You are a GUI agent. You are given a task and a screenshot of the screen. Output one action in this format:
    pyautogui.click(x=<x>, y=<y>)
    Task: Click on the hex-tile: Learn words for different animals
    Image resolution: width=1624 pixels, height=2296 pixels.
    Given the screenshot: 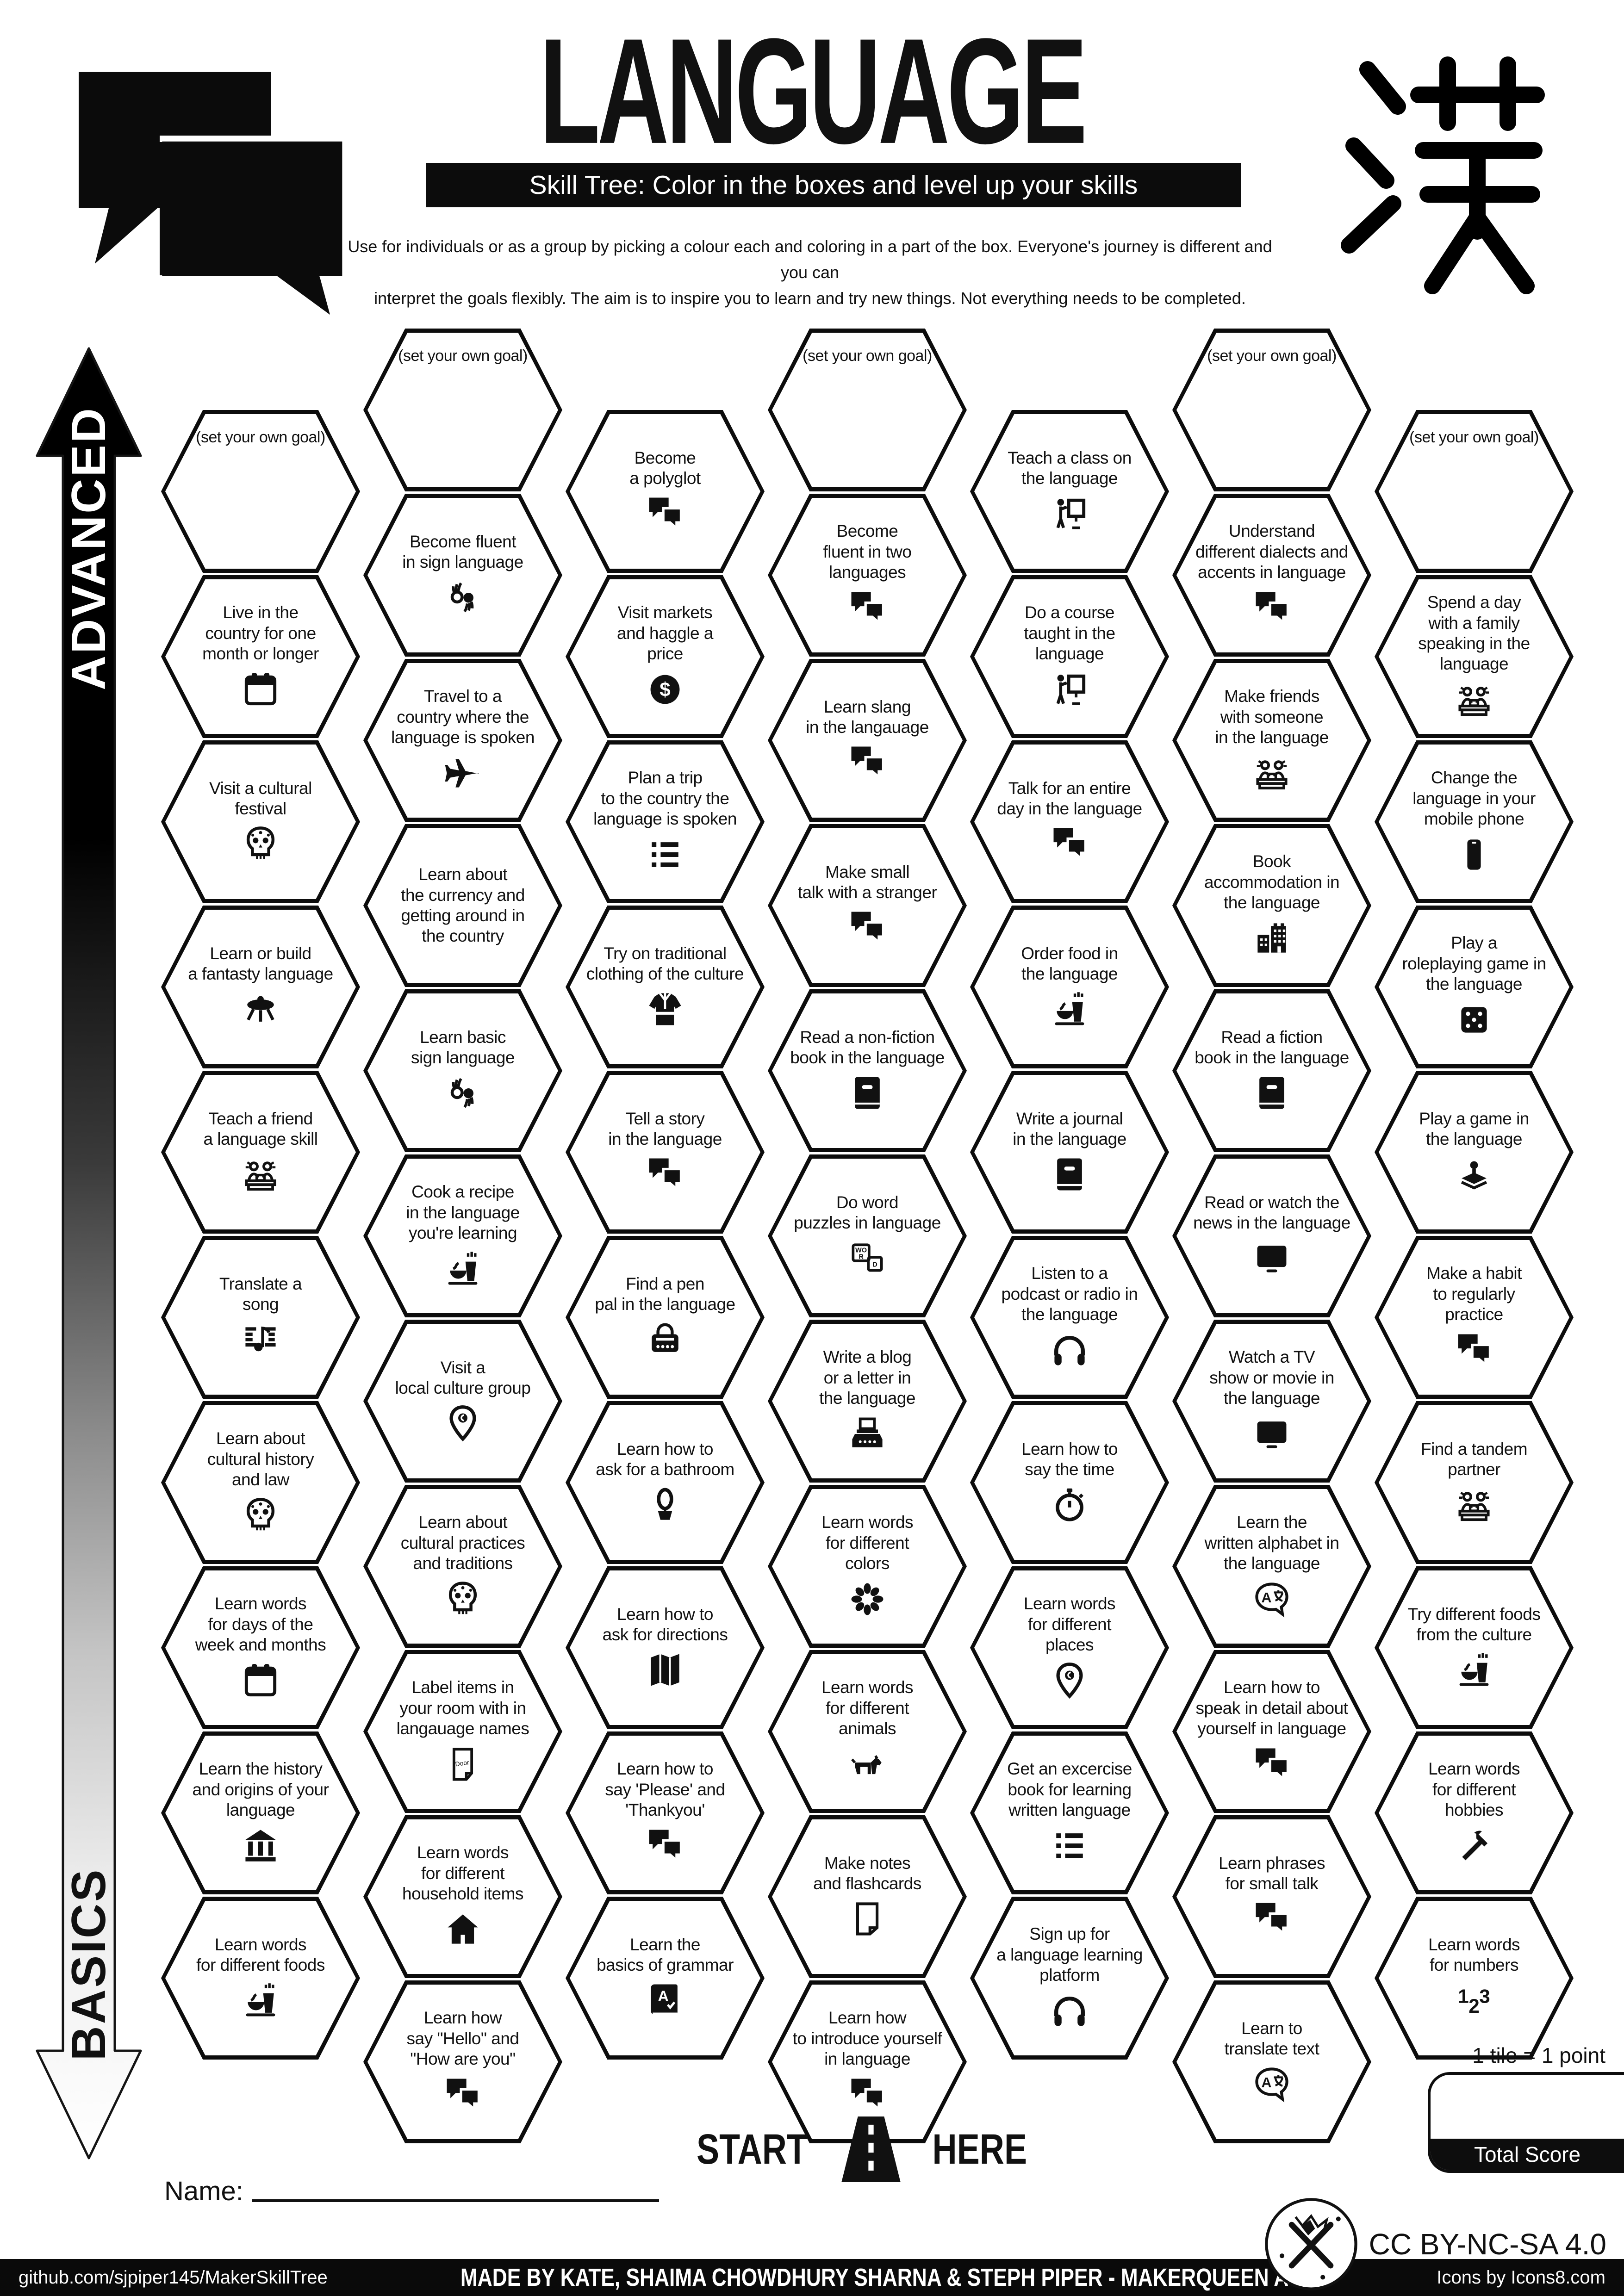 What is the action you would take?
    pyautogui.click(x=867, y=1732)
    